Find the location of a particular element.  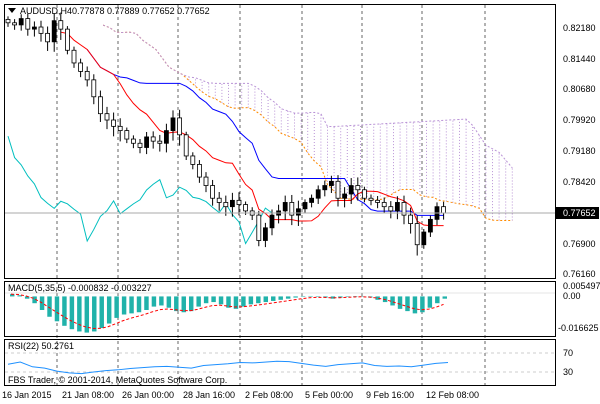

chikou-span-line is located at coordinates (140, 190).